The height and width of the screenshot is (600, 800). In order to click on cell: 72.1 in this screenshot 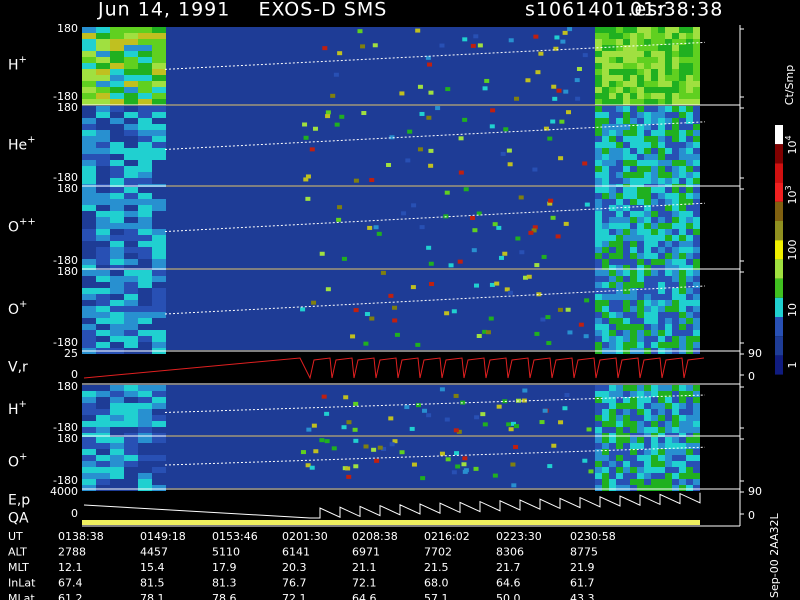, I will do `click(364, 583)`.